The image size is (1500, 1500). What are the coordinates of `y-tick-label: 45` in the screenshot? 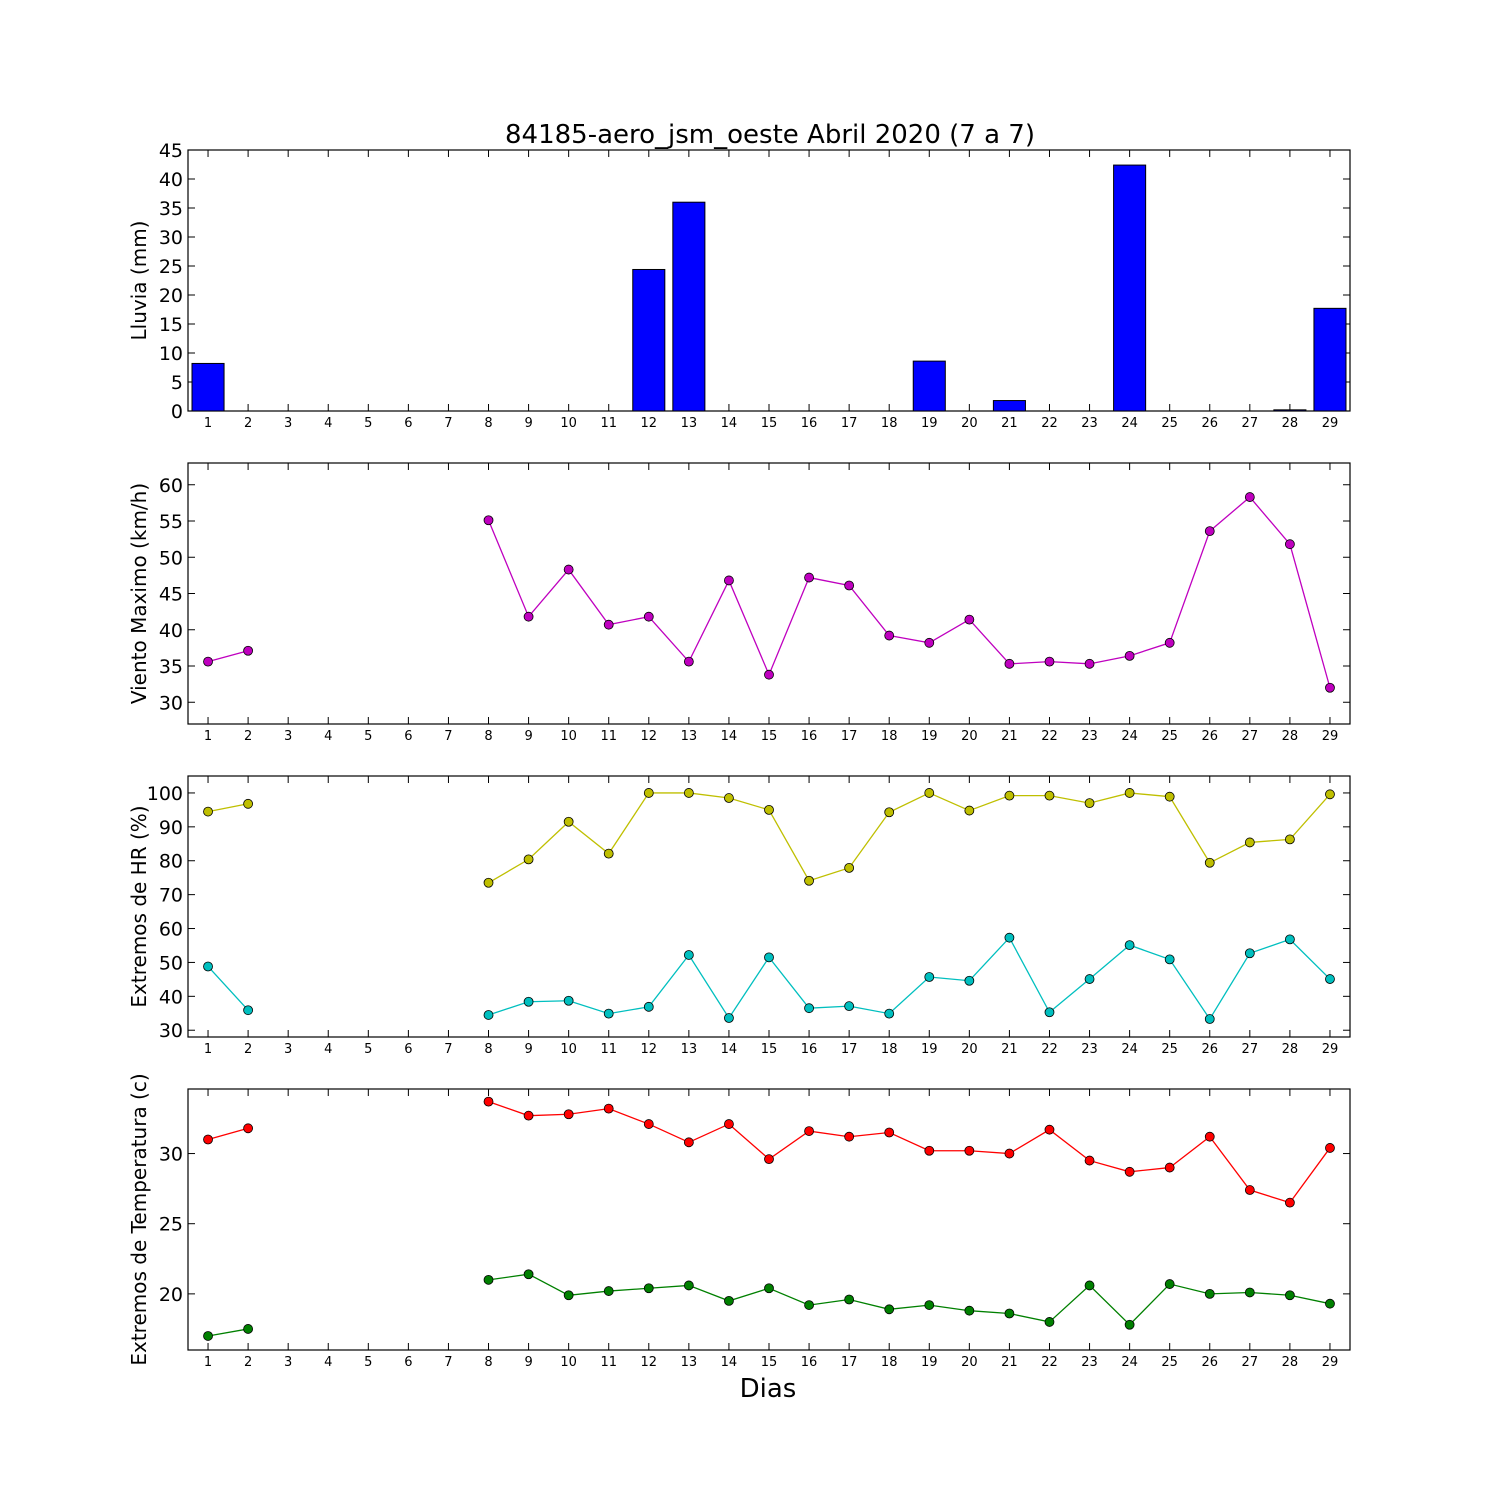 It's located at (171, 151).